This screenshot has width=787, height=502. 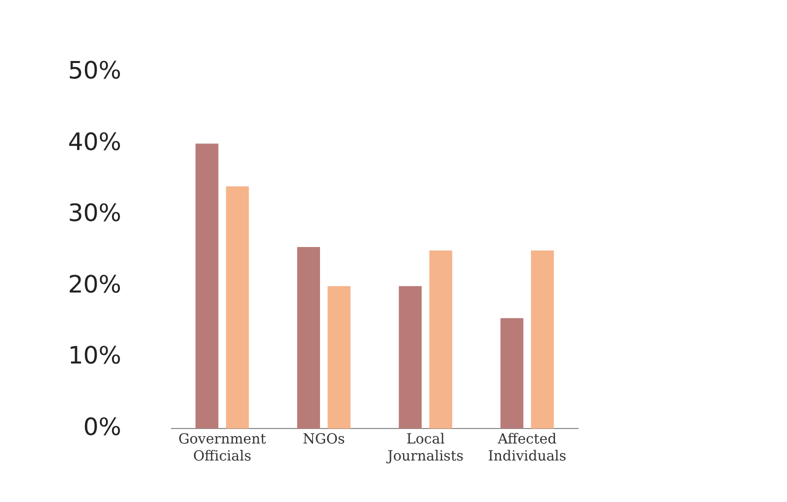 I want to click on x-tick-label: Affected Individuals, so click(x=527, y=448).